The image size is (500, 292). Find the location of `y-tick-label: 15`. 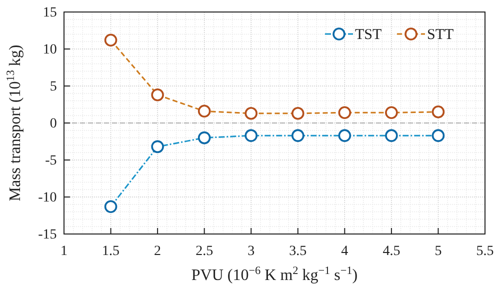

y-tick-label: 15 is located at coordinates (49, 12).